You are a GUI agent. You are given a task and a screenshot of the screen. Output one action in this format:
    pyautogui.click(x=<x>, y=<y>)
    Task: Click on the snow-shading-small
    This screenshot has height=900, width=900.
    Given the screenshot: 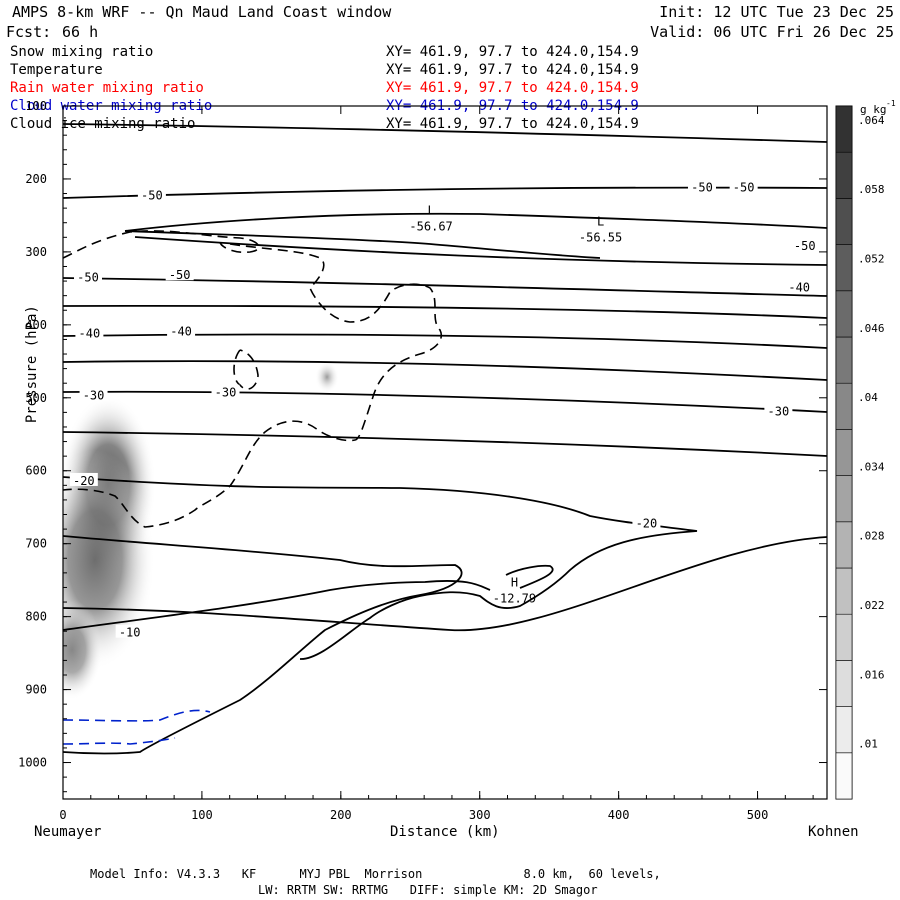 What is the action you would take?
    pyautogui.click(x=327, y=377)
    